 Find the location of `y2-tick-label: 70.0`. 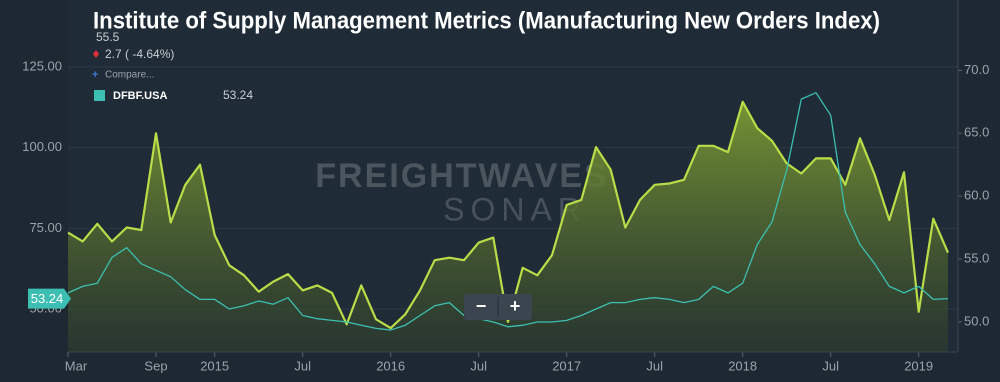

y2-tick-label: 70.0 is located at coordinates (976, 69).